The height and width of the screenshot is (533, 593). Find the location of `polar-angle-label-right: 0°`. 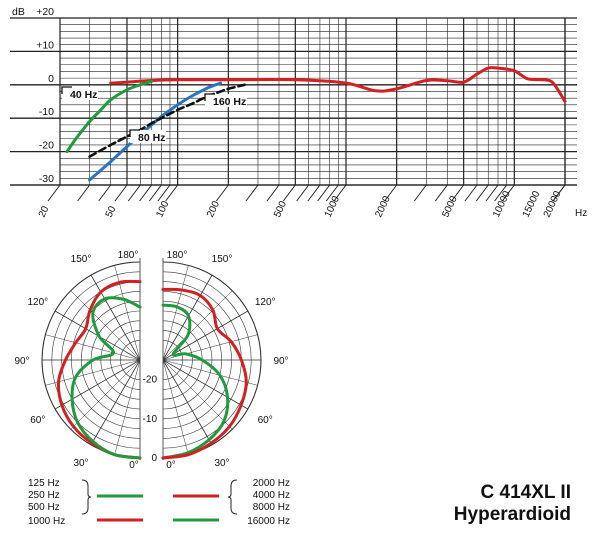

polar-angle-label-right: 0° is located at coordinates (171, 465).